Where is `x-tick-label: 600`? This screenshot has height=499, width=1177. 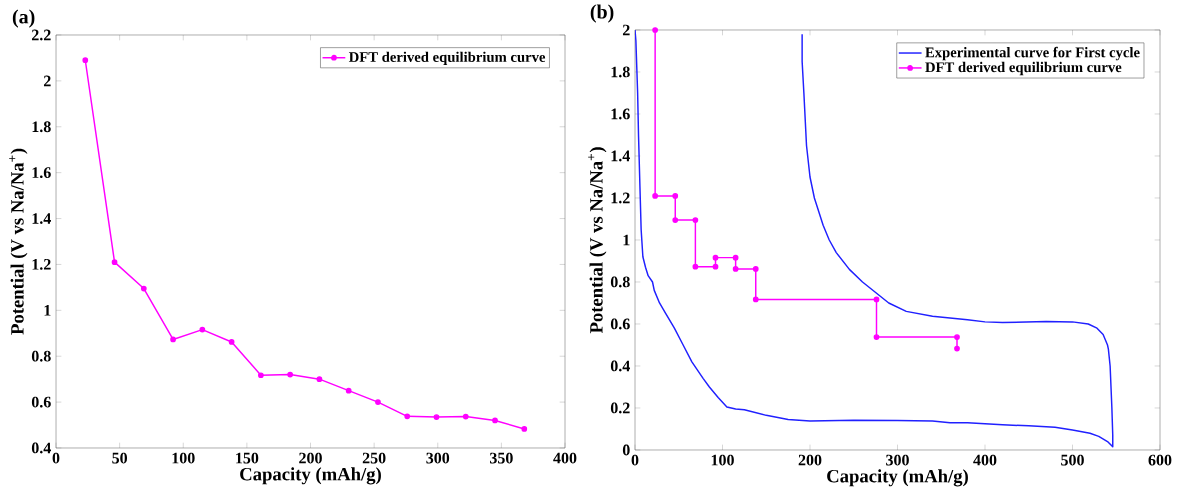 x-tick-label: 600 is located at coordinates (1160, 460).